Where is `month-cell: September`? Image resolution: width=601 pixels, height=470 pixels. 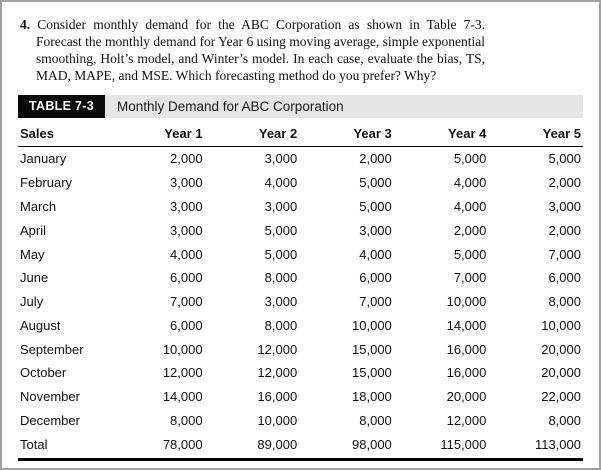
month-cell: September is located at coordinates (52, 349).